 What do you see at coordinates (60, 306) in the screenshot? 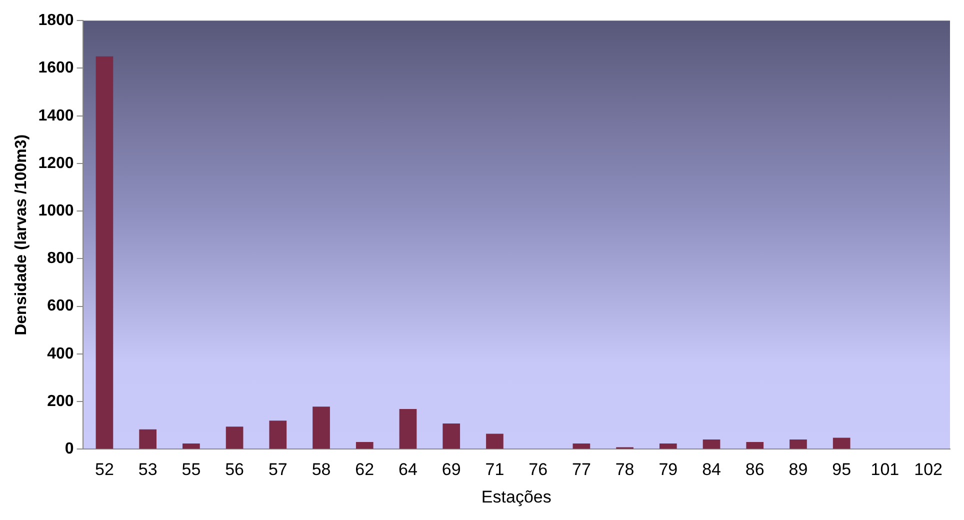
I see `y-tick-label: 600` at bounding box center [60, 306].